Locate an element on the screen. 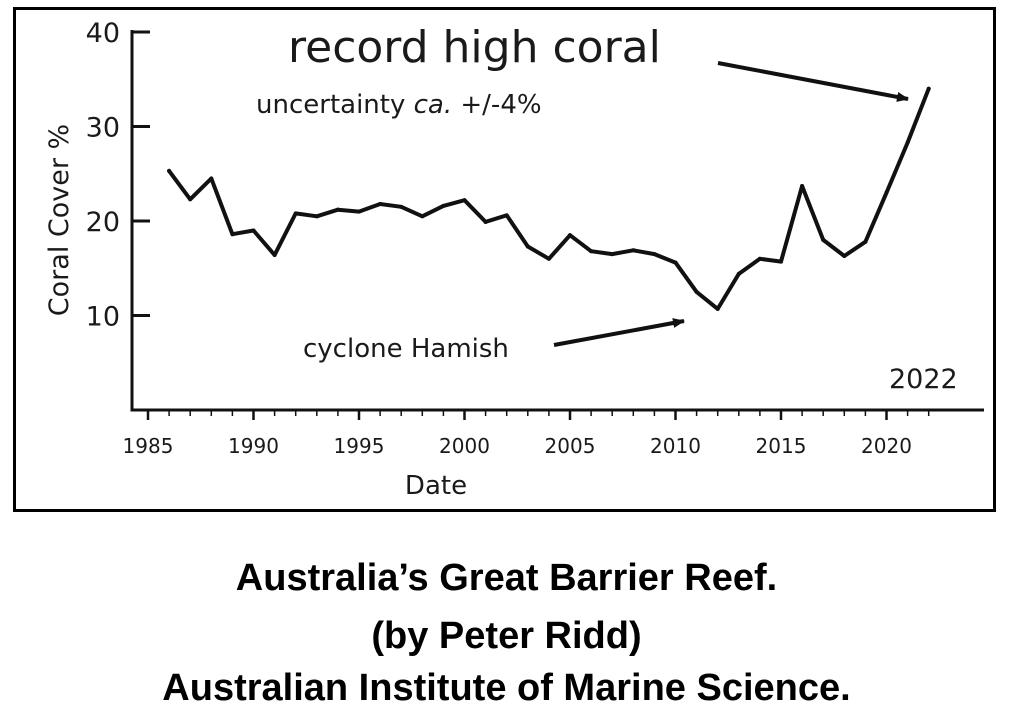 This screenshot has width=1013, height=718. y-tick-label: 40 is located at coordinates (103, 33).